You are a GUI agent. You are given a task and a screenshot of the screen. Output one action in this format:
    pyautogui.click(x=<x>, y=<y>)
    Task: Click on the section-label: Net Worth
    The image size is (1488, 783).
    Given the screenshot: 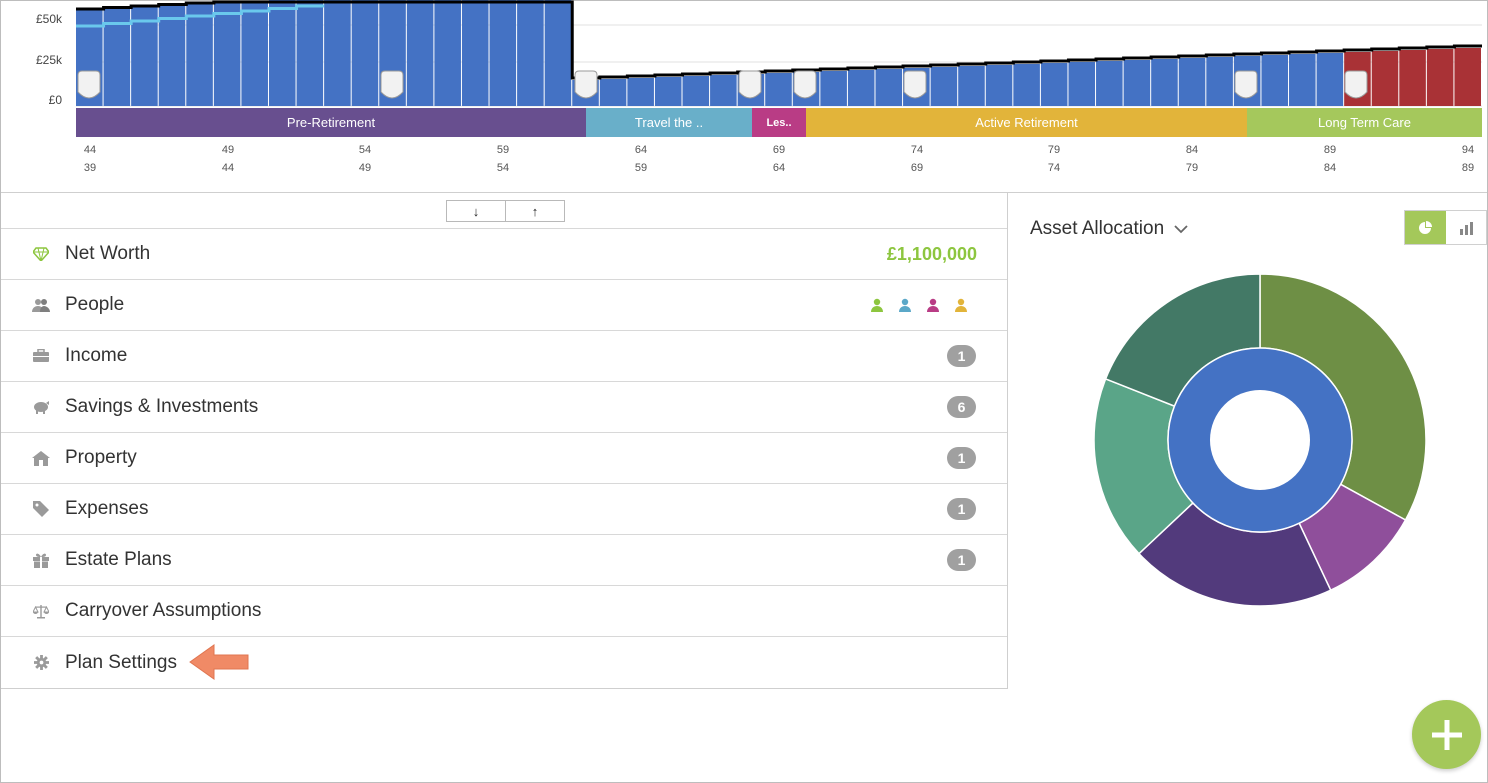 What is the action you would take?
    pyautogui.click(x=108, y=253)
    